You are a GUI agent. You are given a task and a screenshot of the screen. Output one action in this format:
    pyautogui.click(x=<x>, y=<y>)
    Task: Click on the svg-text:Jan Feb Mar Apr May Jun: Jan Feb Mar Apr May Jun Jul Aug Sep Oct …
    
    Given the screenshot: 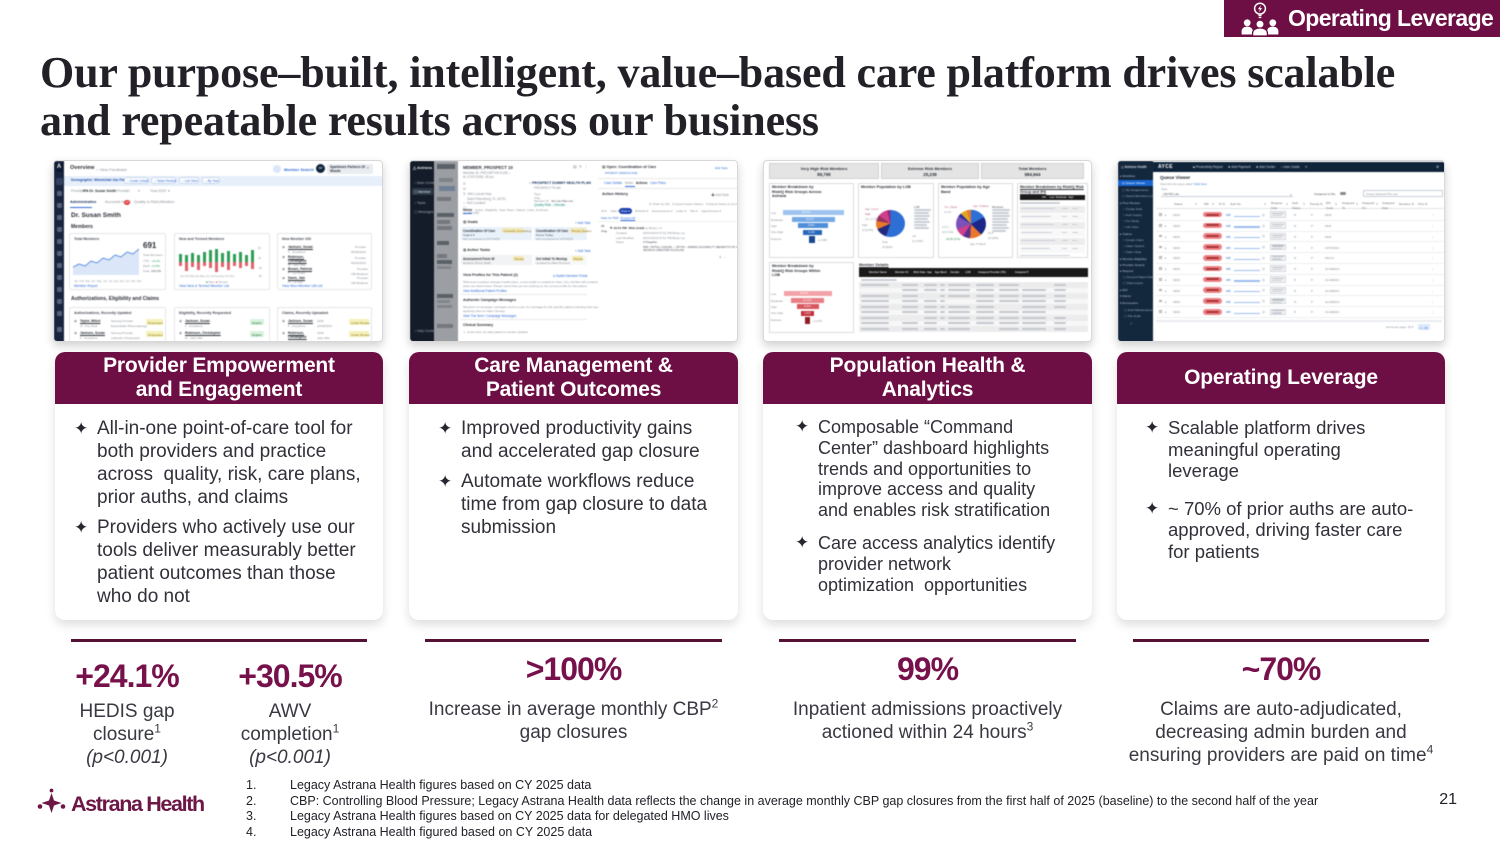 What is the action you would take?
    pyautogui.click(x=207, y=276)
    